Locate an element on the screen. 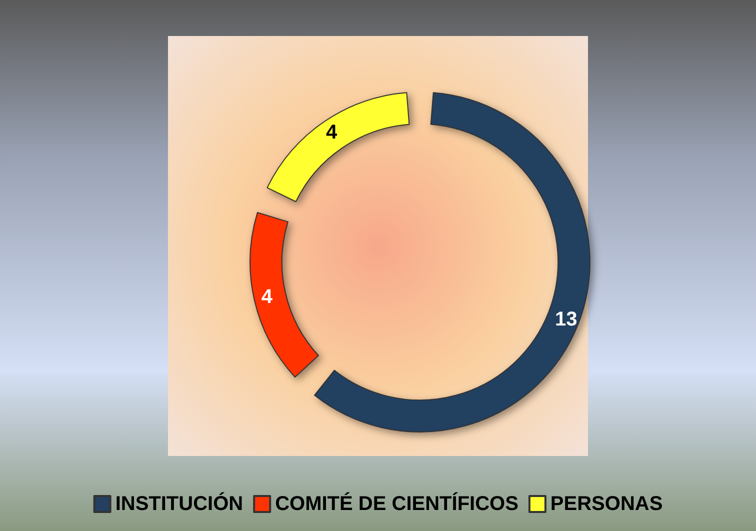 The width and height of the screenshot is (756, 531). legend-label: COMITÉ DE CIENTÍFICOS is located at coordinates (396, 503).